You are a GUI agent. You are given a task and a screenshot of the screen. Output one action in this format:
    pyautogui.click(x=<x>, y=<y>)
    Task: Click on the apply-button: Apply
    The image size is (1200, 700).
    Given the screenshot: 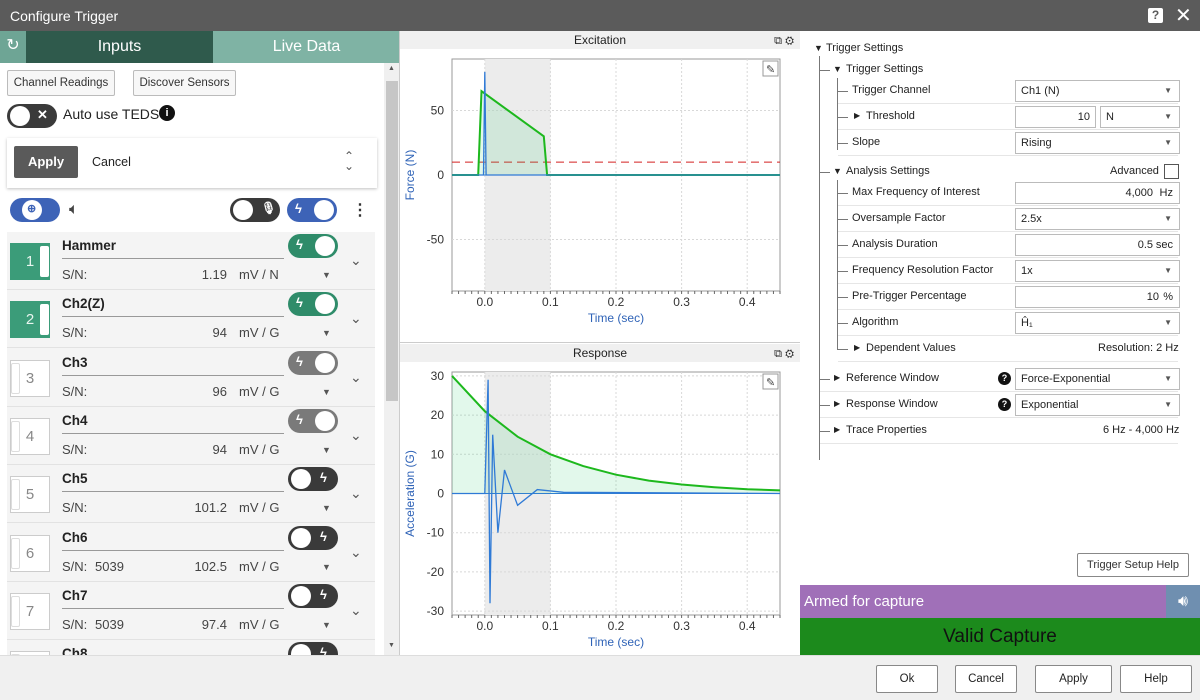 What is the action you would take?
    pyautogui.click(x=1073, y=679)
    